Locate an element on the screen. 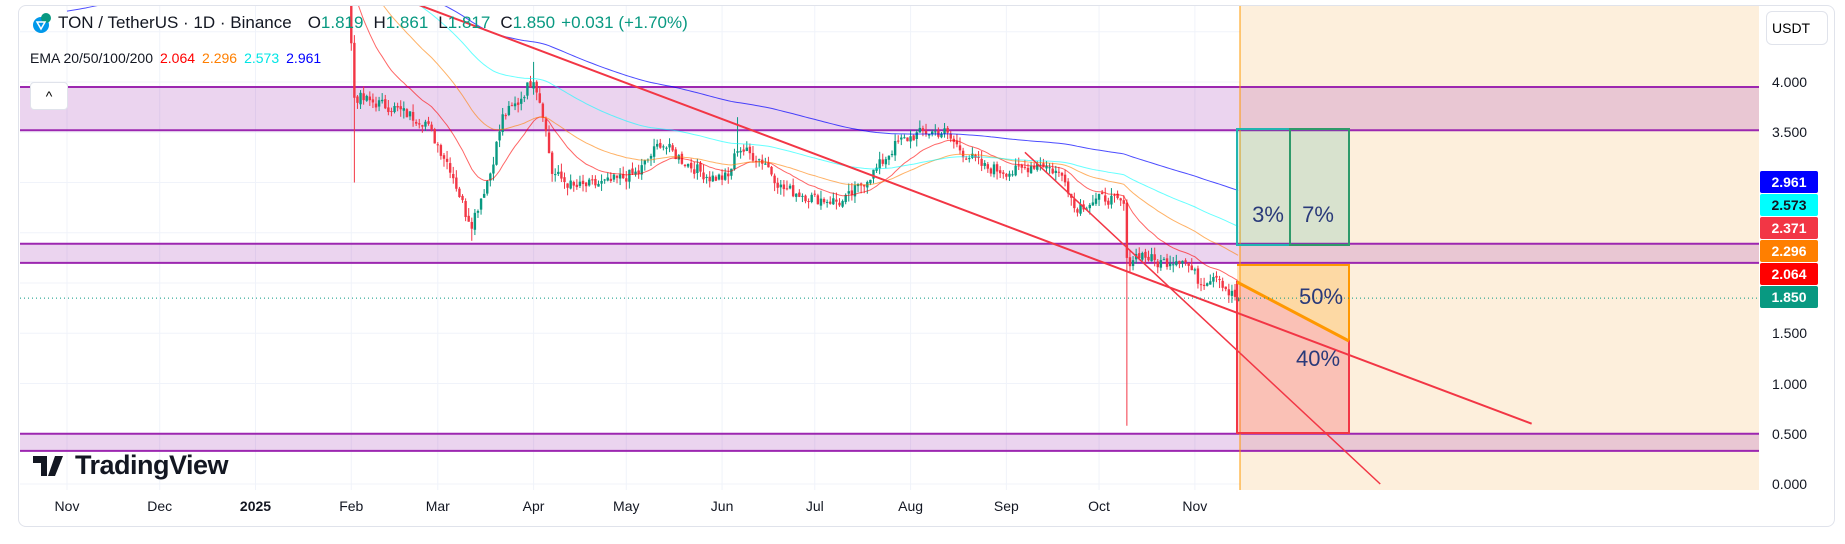 The image size is (1845, 544). price-badge: 2.573 is located at coordinates (1789, 205).